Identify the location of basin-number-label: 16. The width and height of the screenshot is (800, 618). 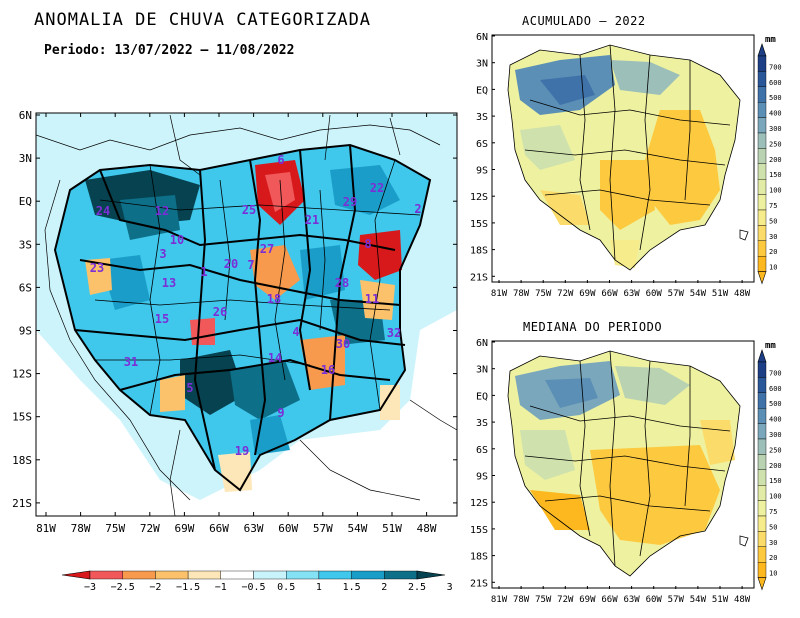
(328, 370).